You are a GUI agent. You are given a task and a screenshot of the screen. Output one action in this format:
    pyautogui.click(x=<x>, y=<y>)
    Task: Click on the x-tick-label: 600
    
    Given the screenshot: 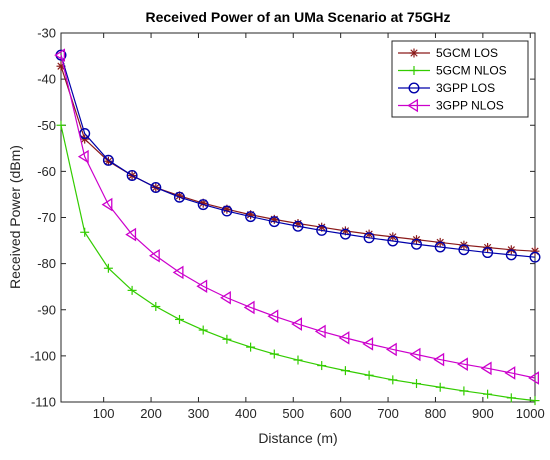 What is the action you would take?
    pyautogui.click(x=341, y=413)
    